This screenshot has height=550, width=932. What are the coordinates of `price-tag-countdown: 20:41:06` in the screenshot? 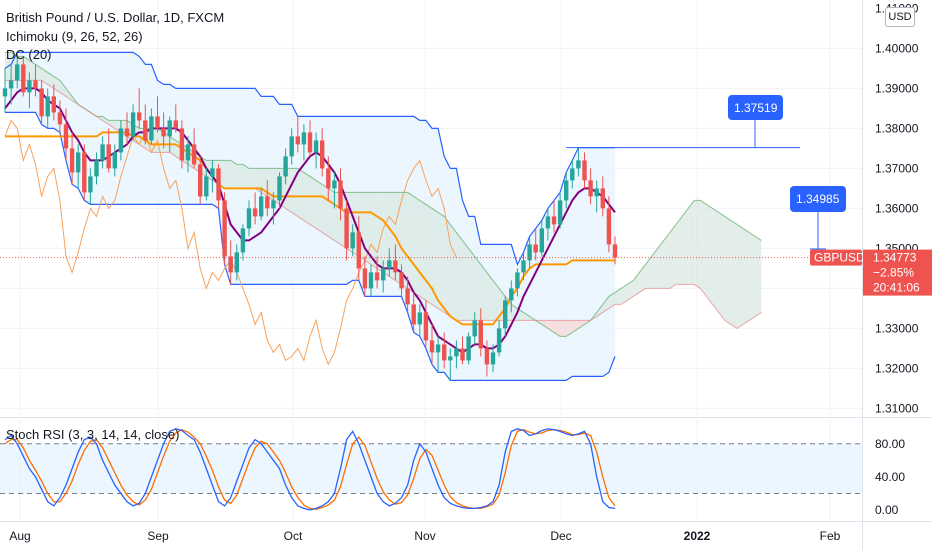 It's located at (896, 288).